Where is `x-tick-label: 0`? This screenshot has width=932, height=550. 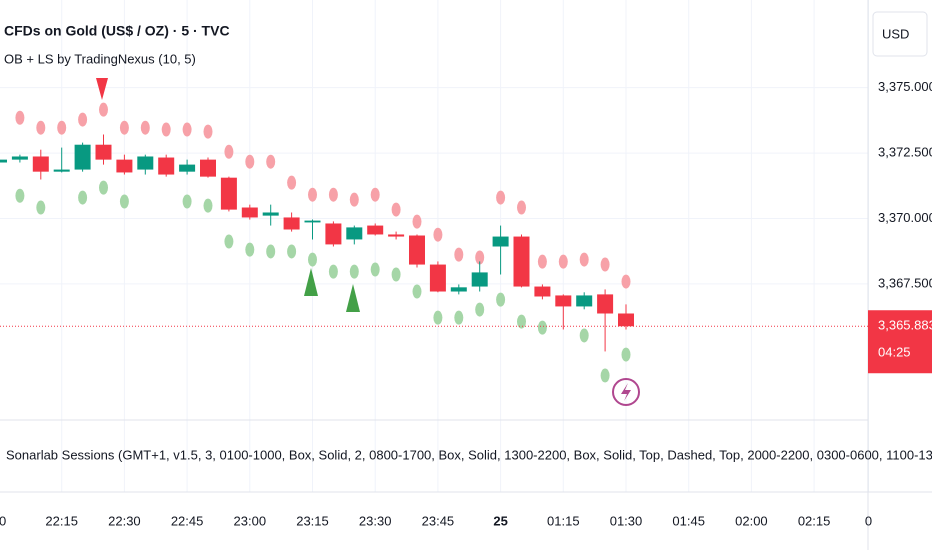
x-tick-label: 0 is located at coordinates (868, 520).